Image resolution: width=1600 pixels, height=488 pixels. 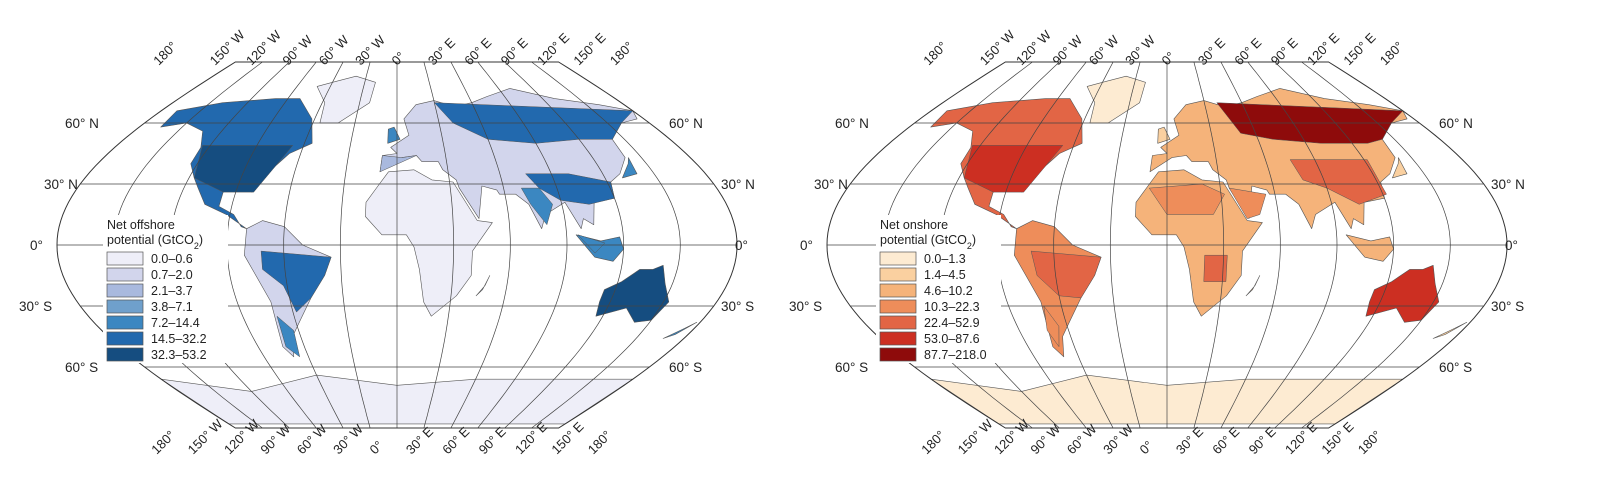 I want to click on legend-label: 4.6–10.2, so click(x=948, y=291).